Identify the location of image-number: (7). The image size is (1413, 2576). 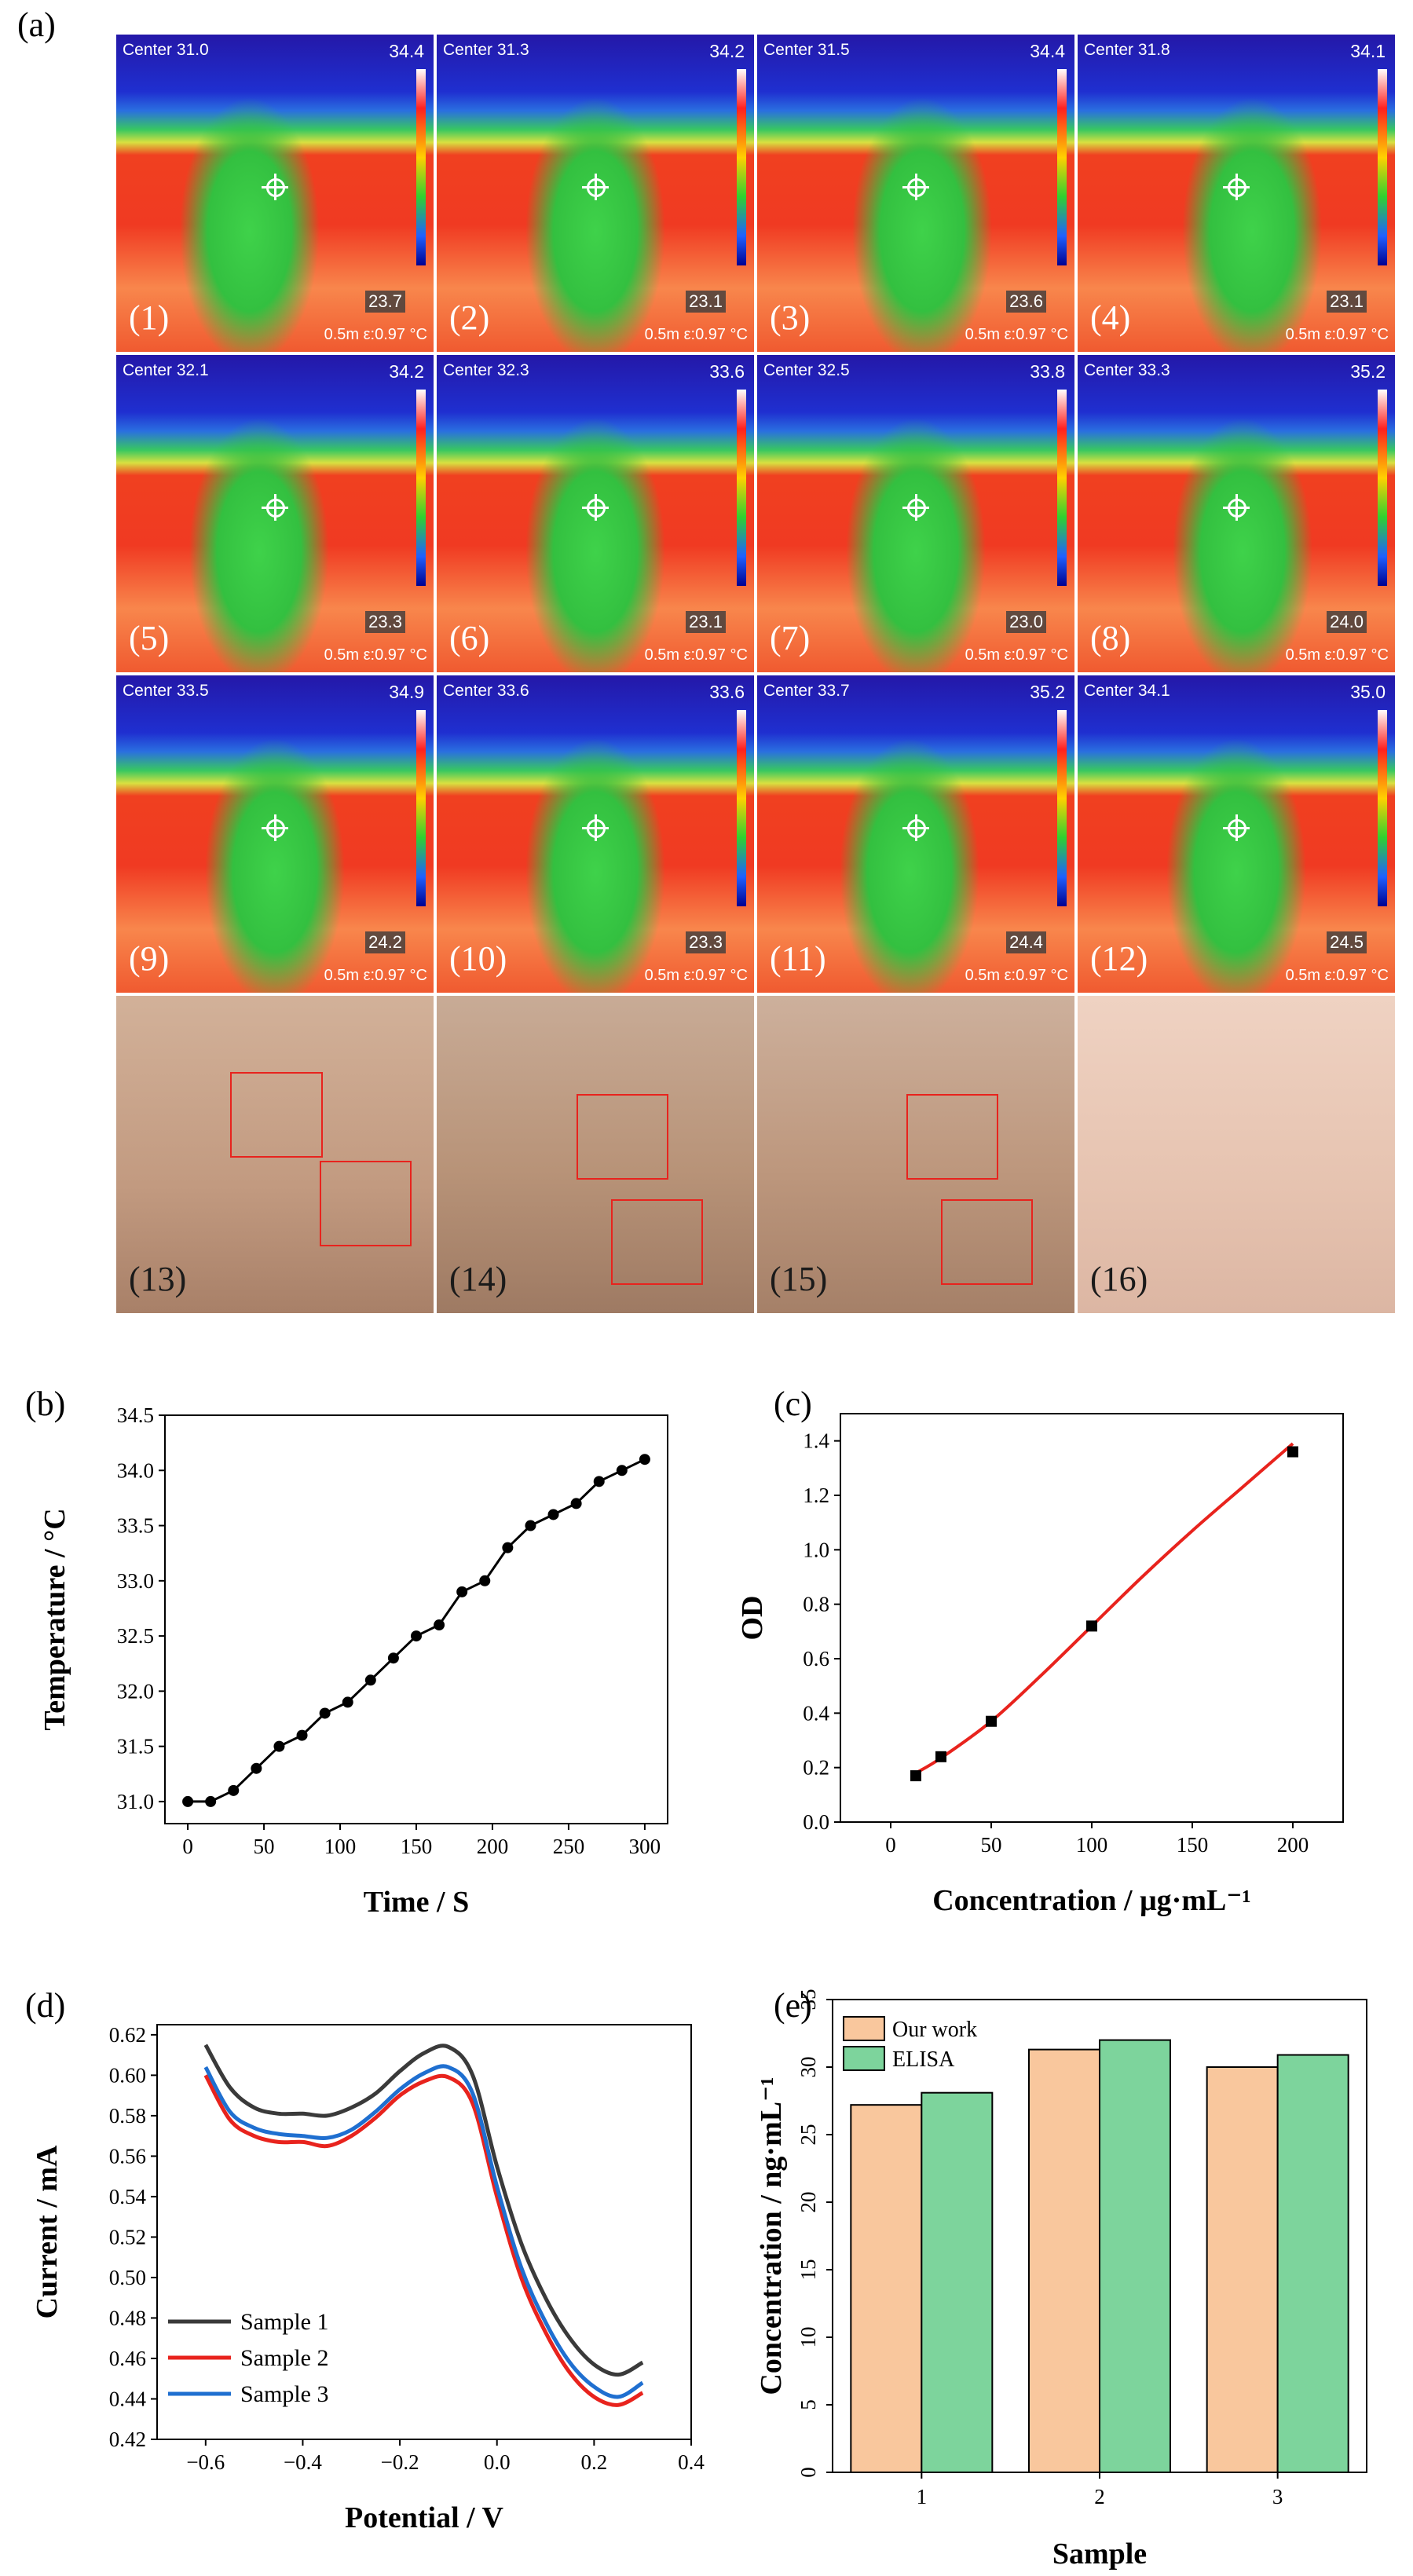
(790, 638).